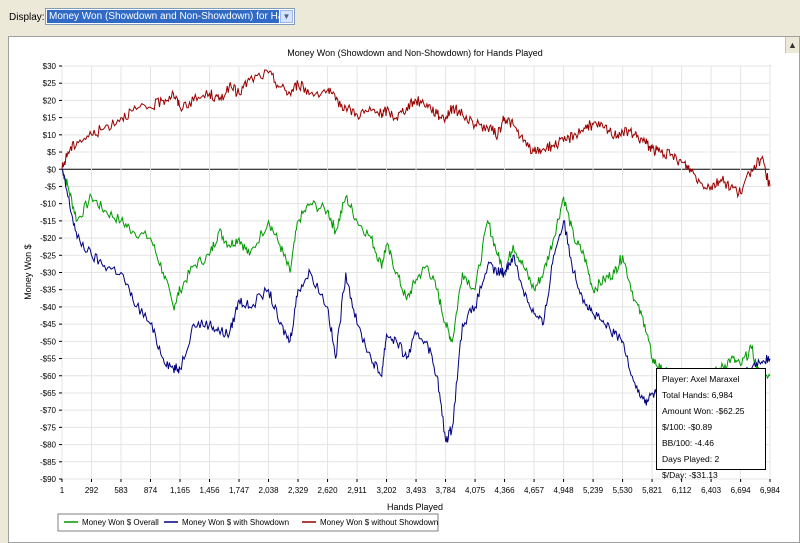 Image resolution: width=800 pixels, height=543 pixels. I want to click on x-tick-label: 583, so click(121, 490).